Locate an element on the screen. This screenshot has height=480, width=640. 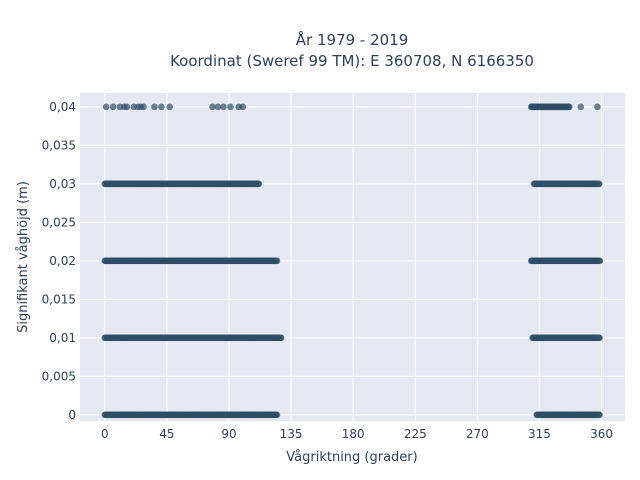
x-tick-label: 135 is located at coordinates (291, 434).